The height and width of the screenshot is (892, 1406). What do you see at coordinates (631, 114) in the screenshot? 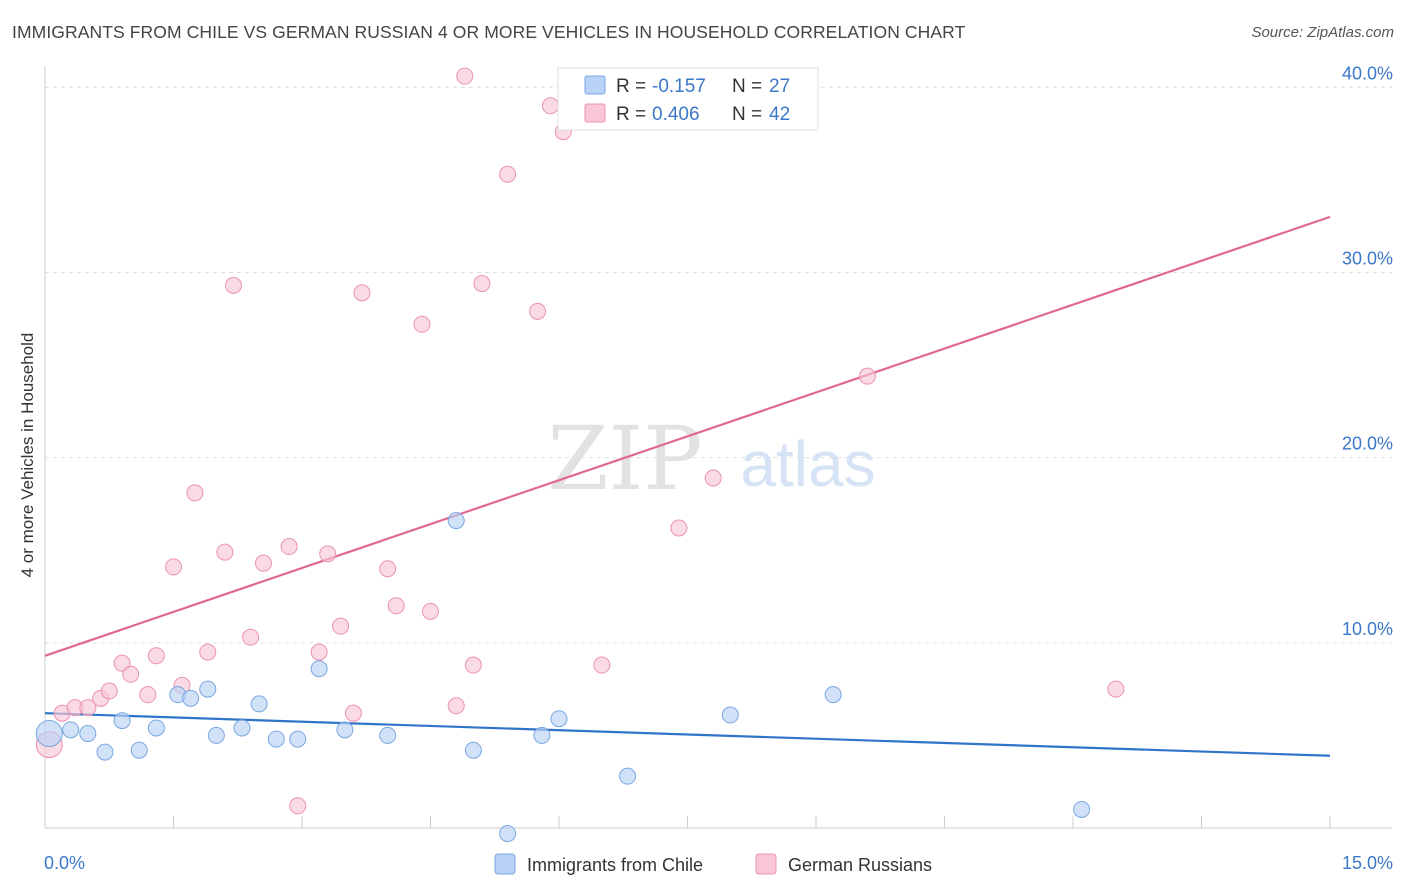
I see `gr-r-label: R =` at bounding box center [631, 114].